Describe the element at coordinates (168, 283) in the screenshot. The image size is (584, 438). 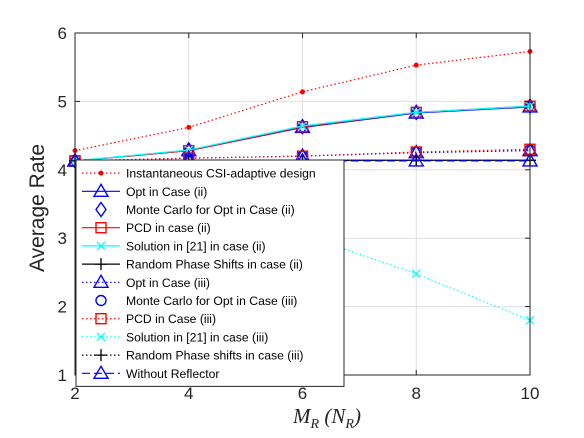
I see `legend-label: Opt in Case (iii)` at that location.